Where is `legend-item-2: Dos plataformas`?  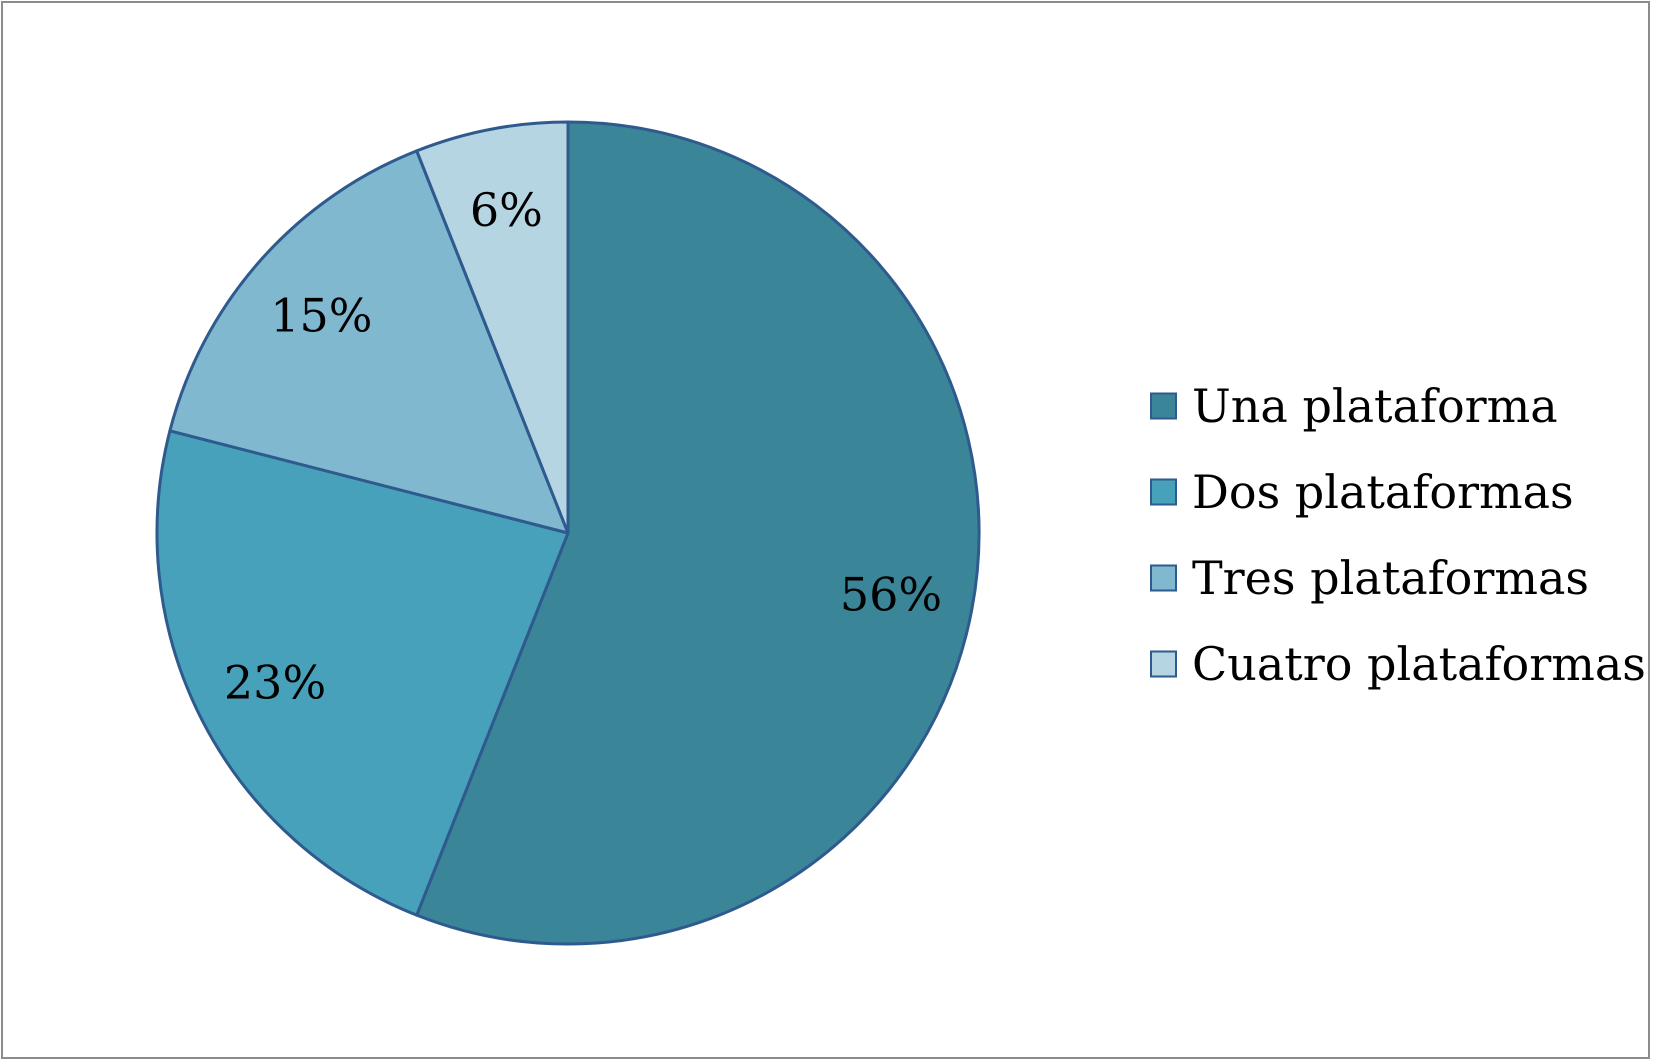
legend-item-2: Dos plataformas is located at coordinates (1362, 492).